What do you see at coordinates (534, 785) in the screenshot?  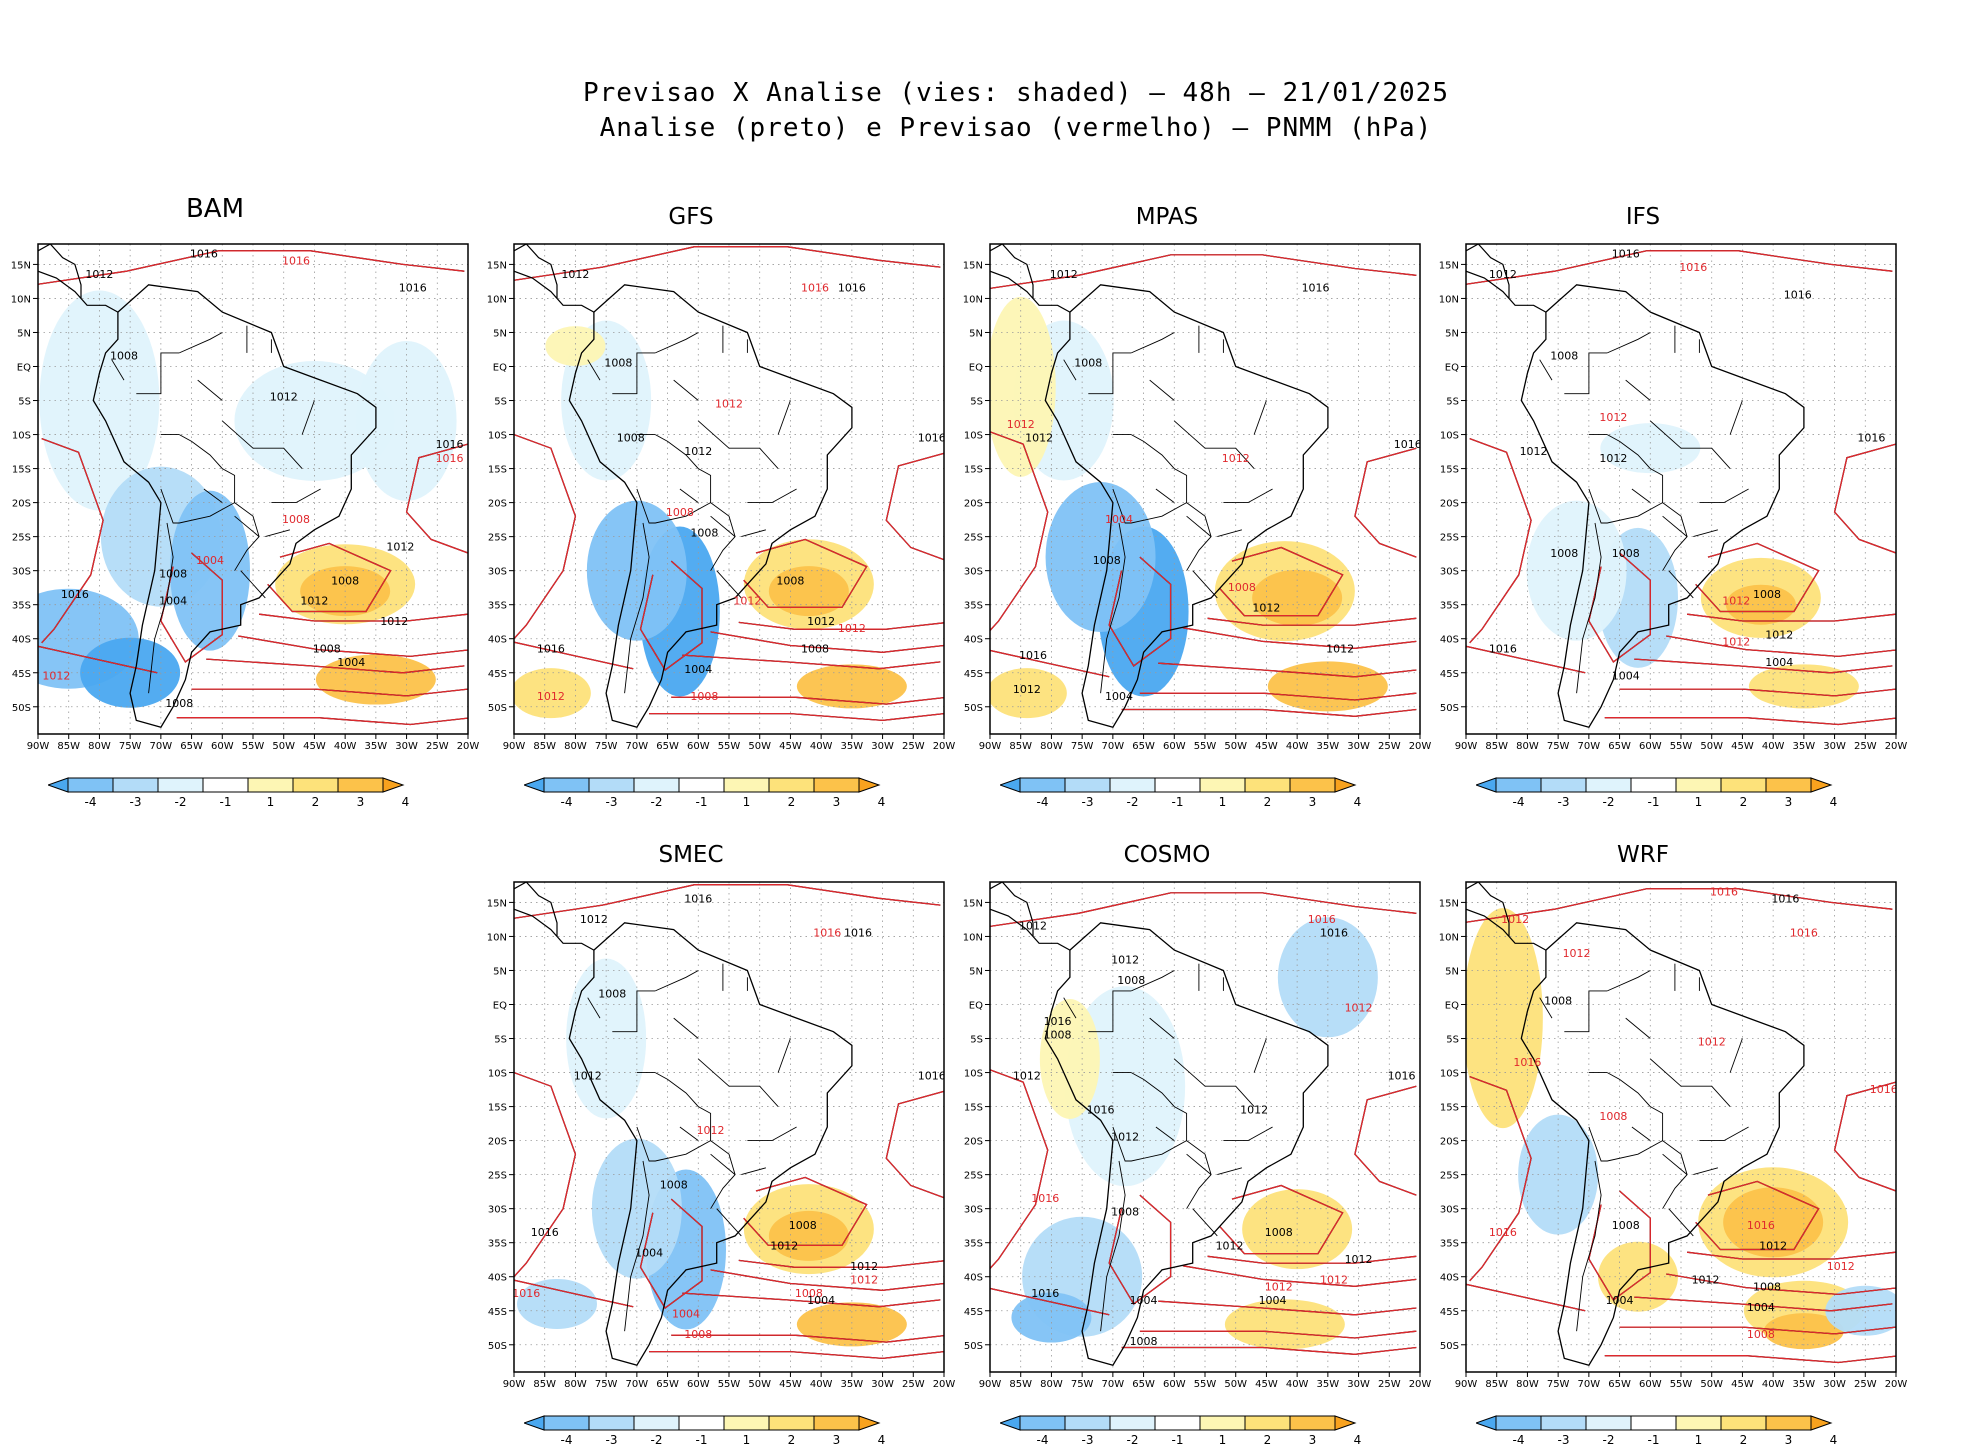 I see `colorbar-arrow` at bounding box center [534, 785].